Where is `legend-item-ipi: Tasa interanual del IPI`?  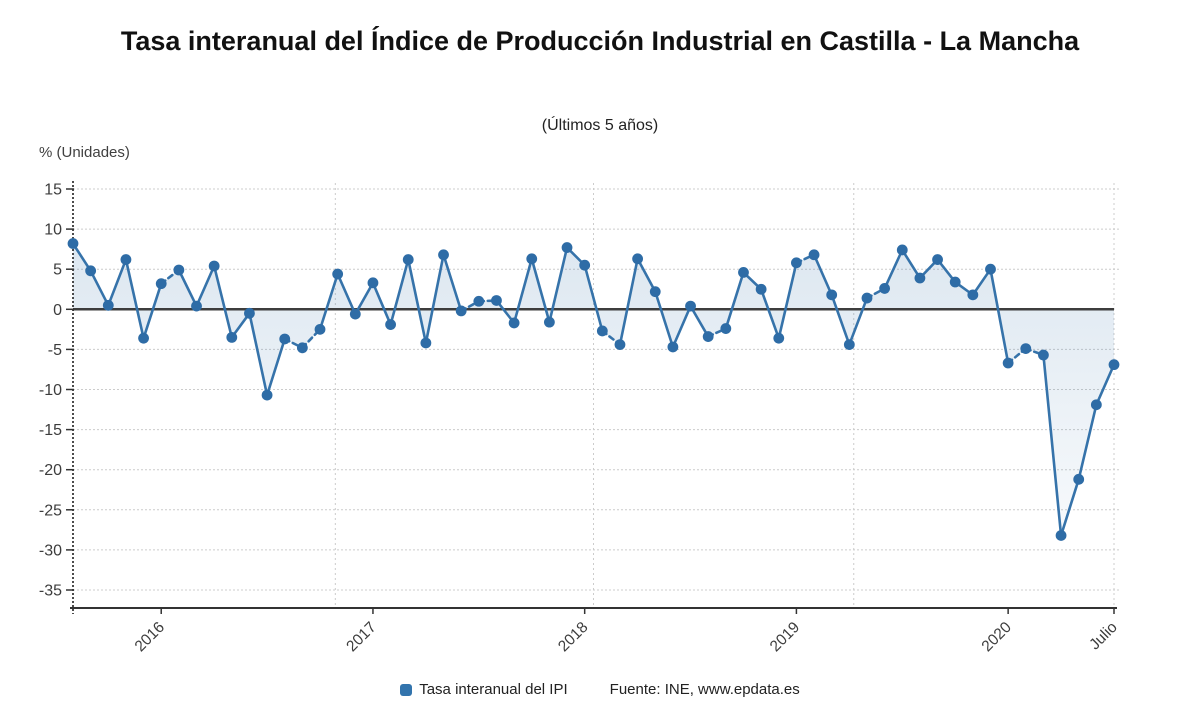 legend-item-ipi: Tasa interanual del IPI is located at coordinates (484, 689).